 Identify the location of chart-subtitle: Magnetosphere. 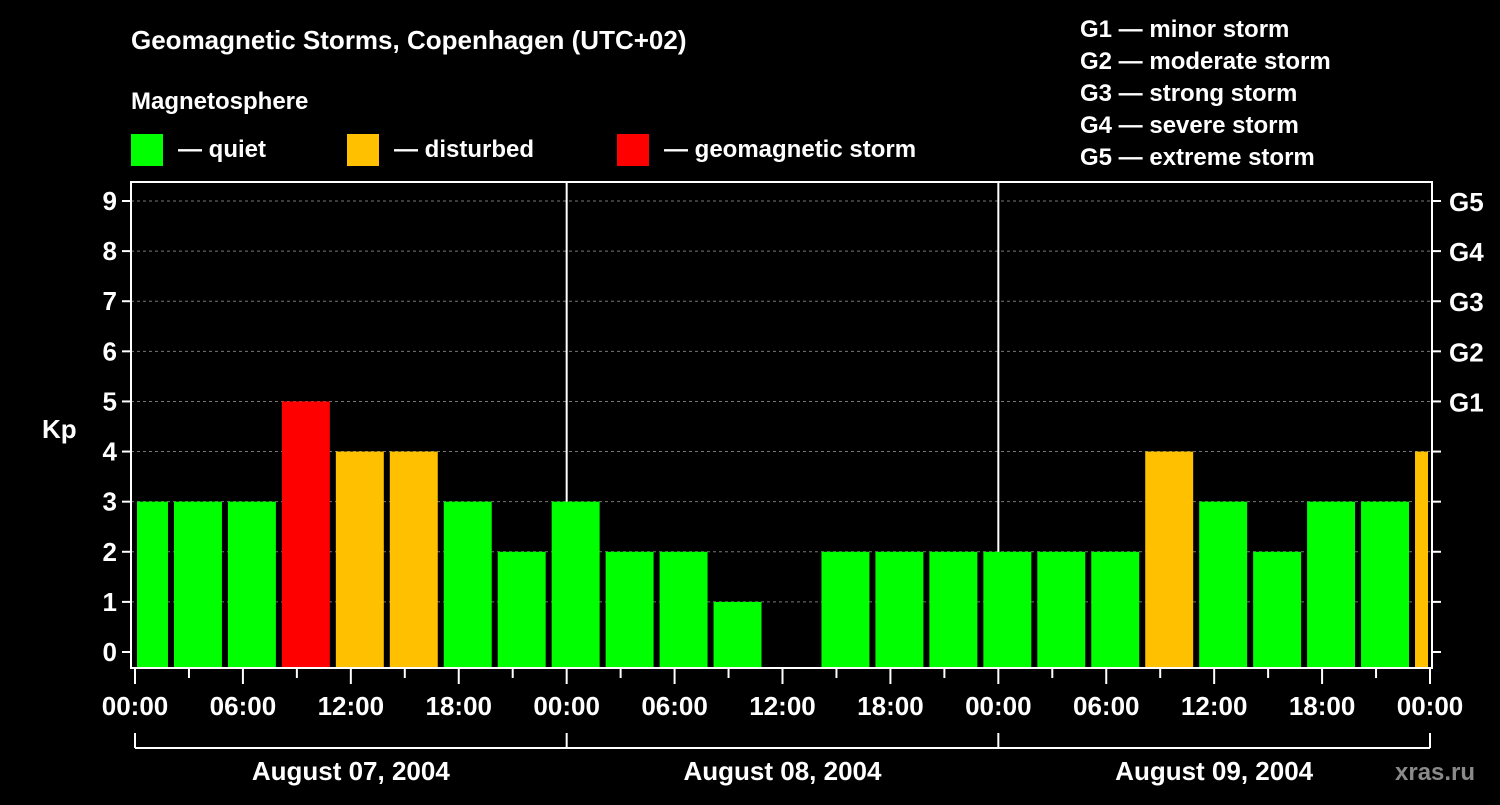
(219, 101).